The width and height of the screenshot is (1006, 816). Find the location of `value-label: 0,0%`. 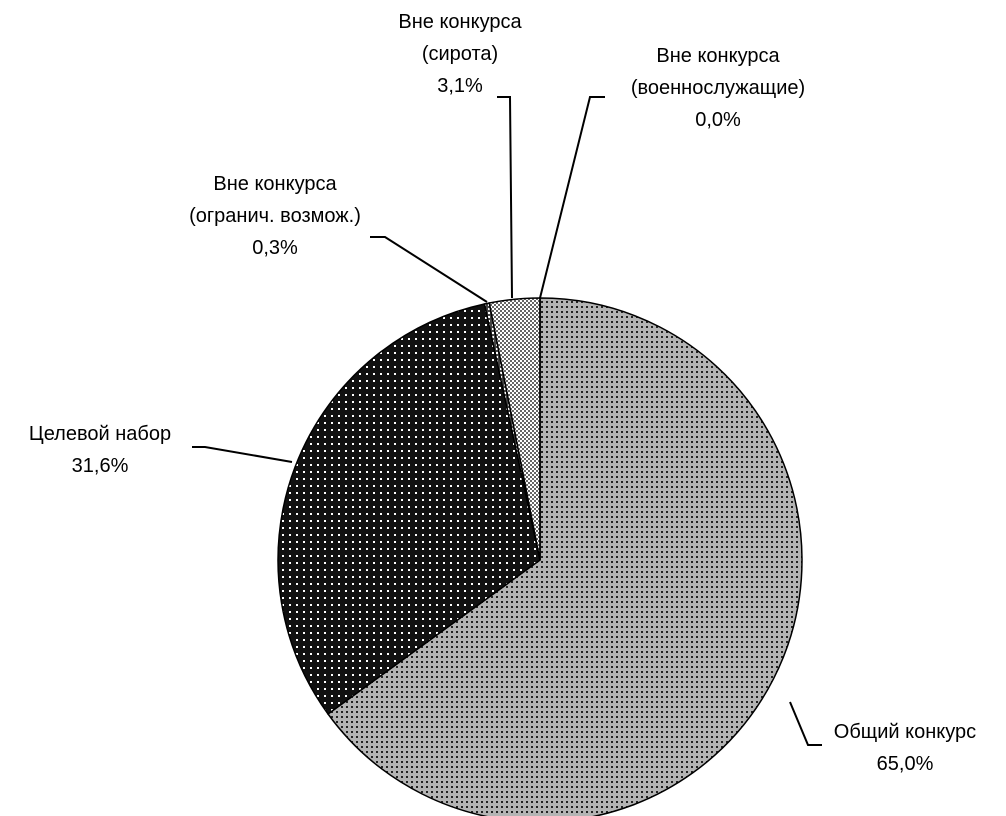

value-label: 0,0% is located at coordinates (718, 120).